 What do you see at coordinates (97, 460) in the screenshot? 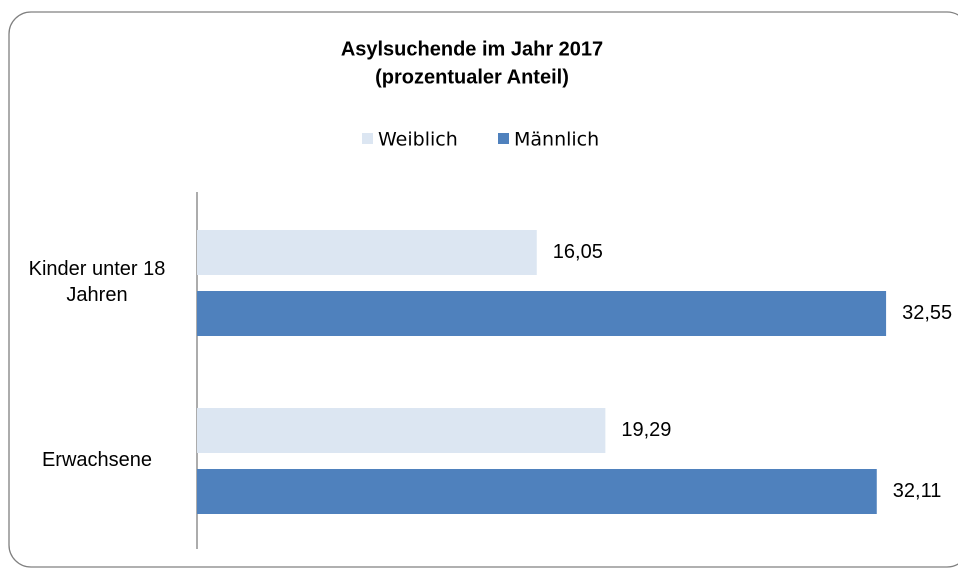
I see `y-tick-label: Erwachsene` at bounding box center [97, 460].